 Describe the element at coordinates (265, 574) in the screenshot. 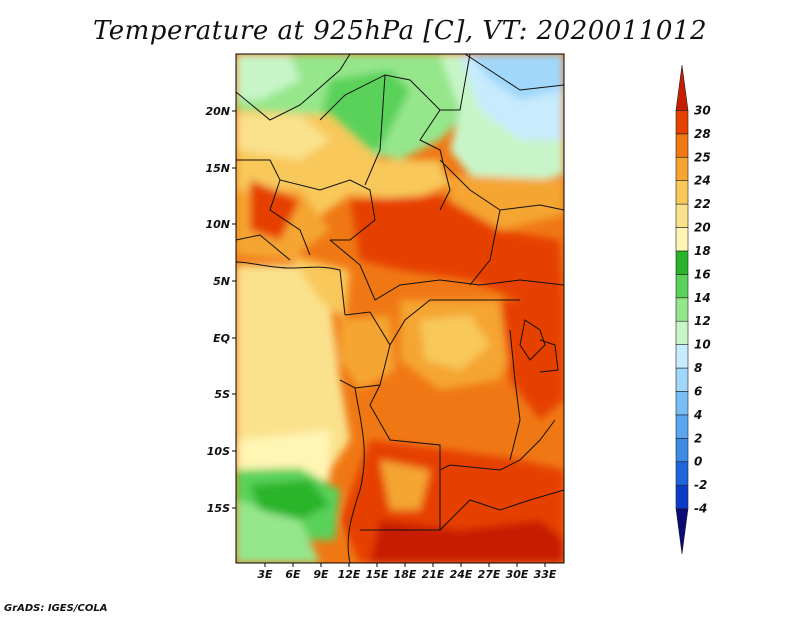

I see `lon-label-3e: 3E` at that location.